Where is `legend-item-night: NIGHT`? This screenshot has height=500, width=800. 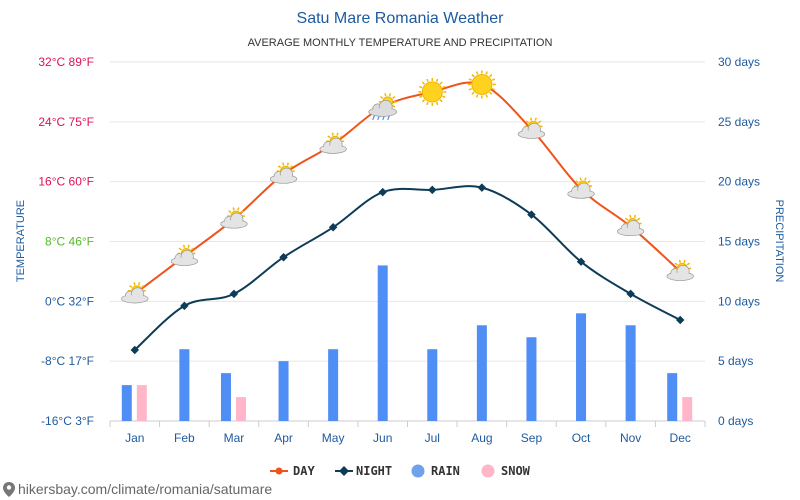 legend-item-night: NIGHT is located at coordinates (363, 471).